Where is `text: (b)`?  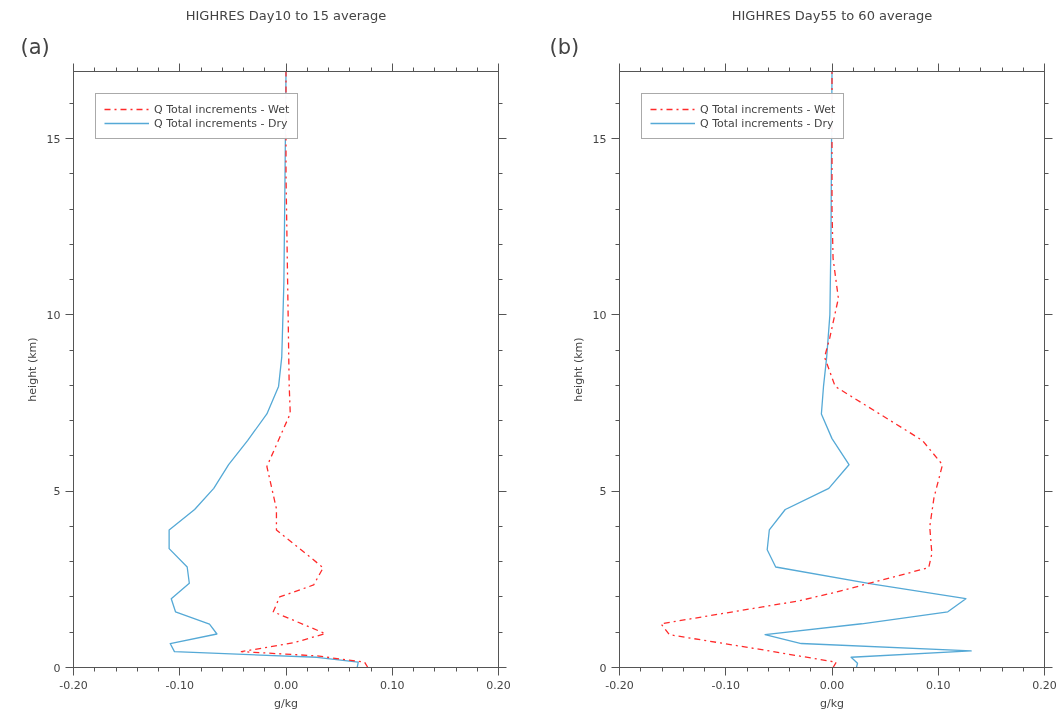
text: (b) is located at coordinates (564, 46).